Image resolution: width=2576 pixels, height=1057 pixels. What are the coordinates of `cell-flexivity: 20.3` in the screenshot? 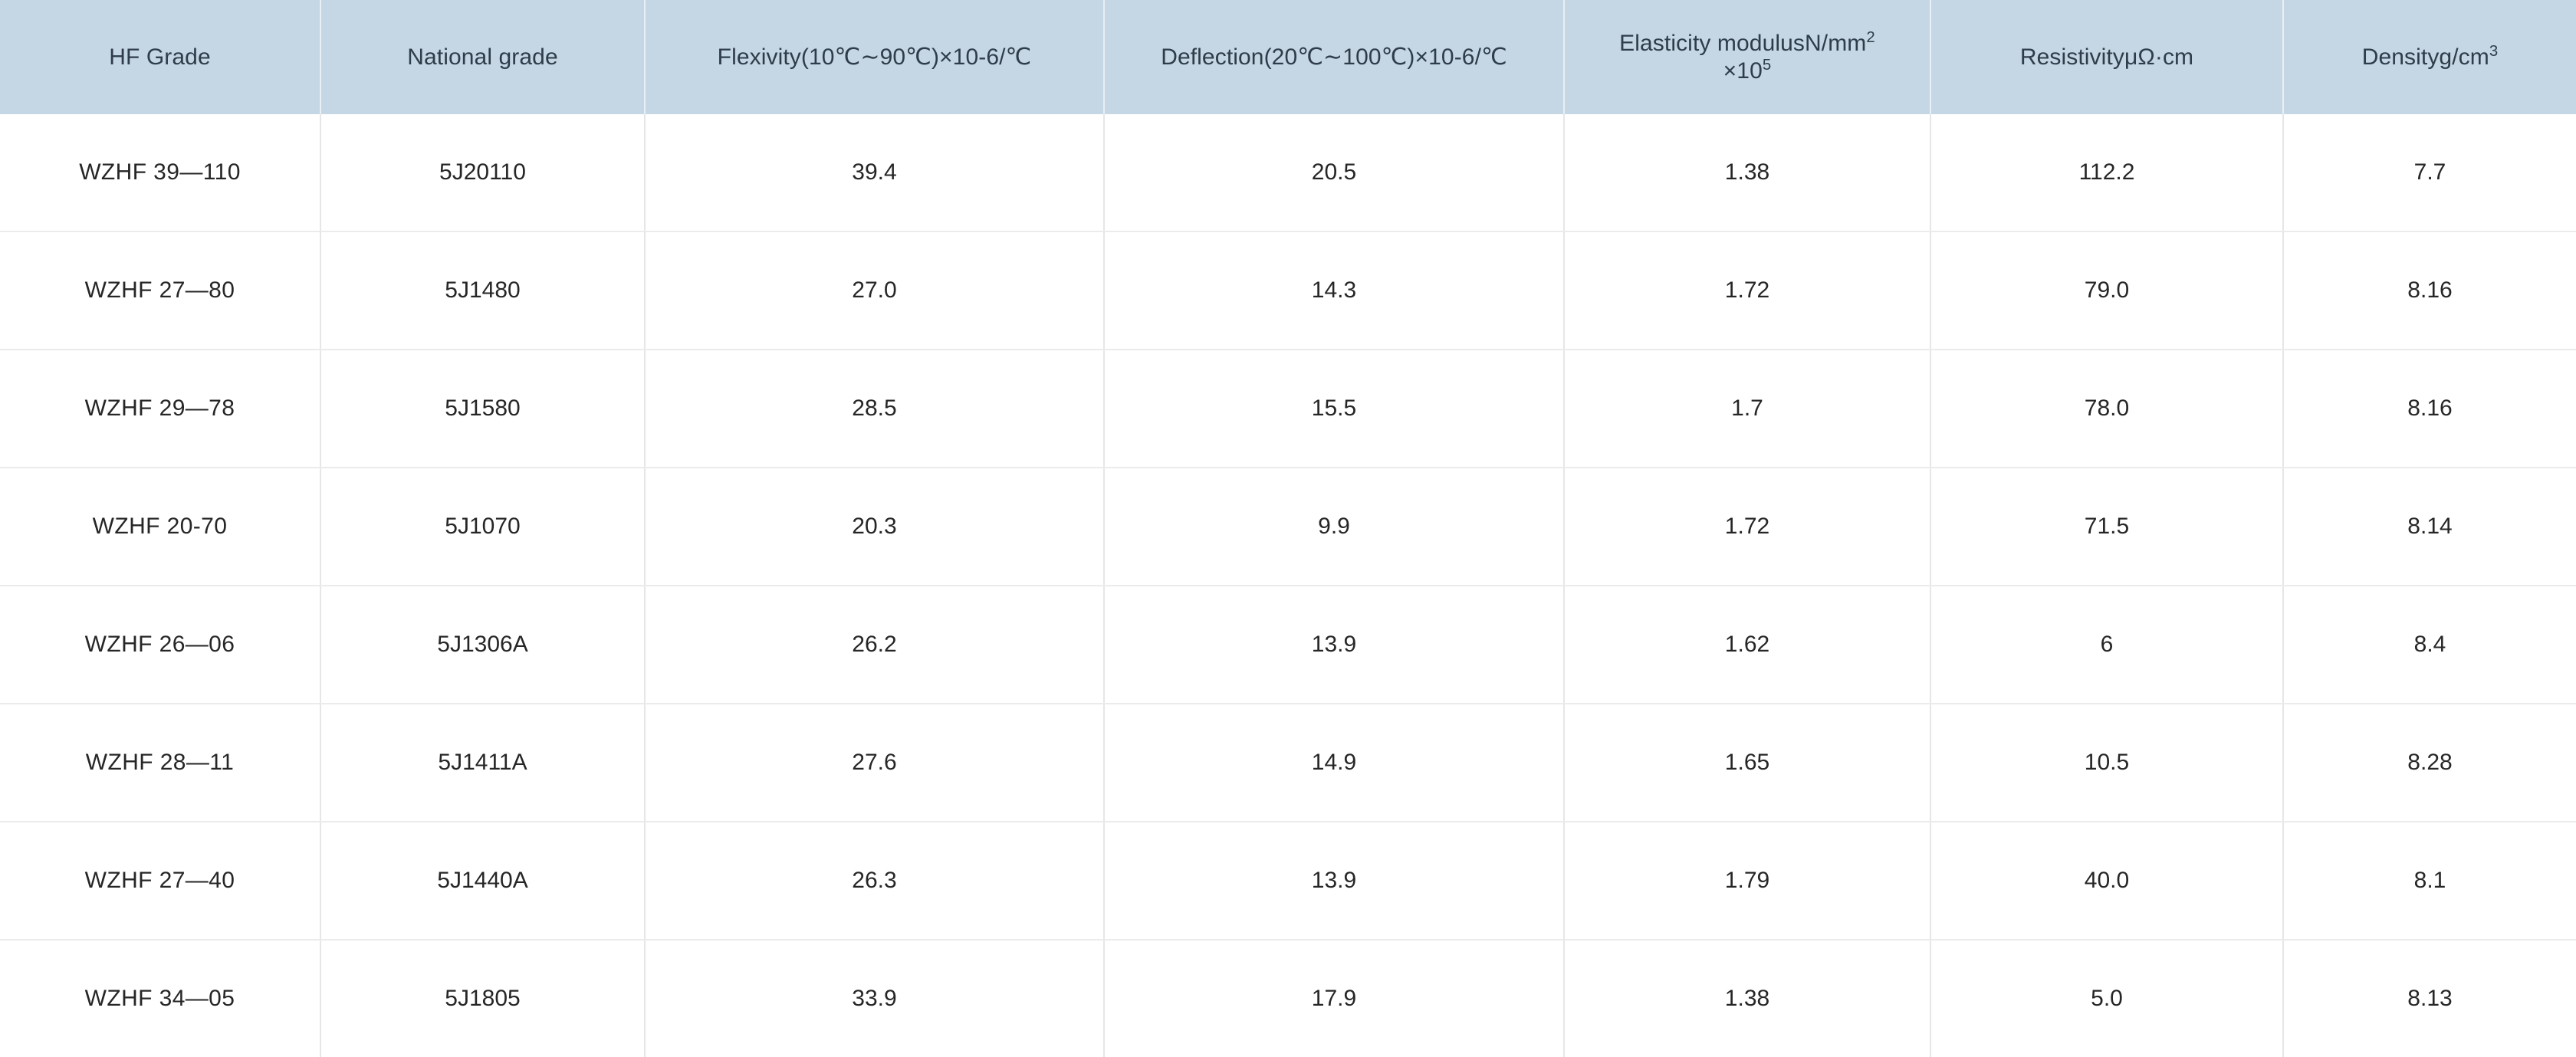 It's located at (875, 527).